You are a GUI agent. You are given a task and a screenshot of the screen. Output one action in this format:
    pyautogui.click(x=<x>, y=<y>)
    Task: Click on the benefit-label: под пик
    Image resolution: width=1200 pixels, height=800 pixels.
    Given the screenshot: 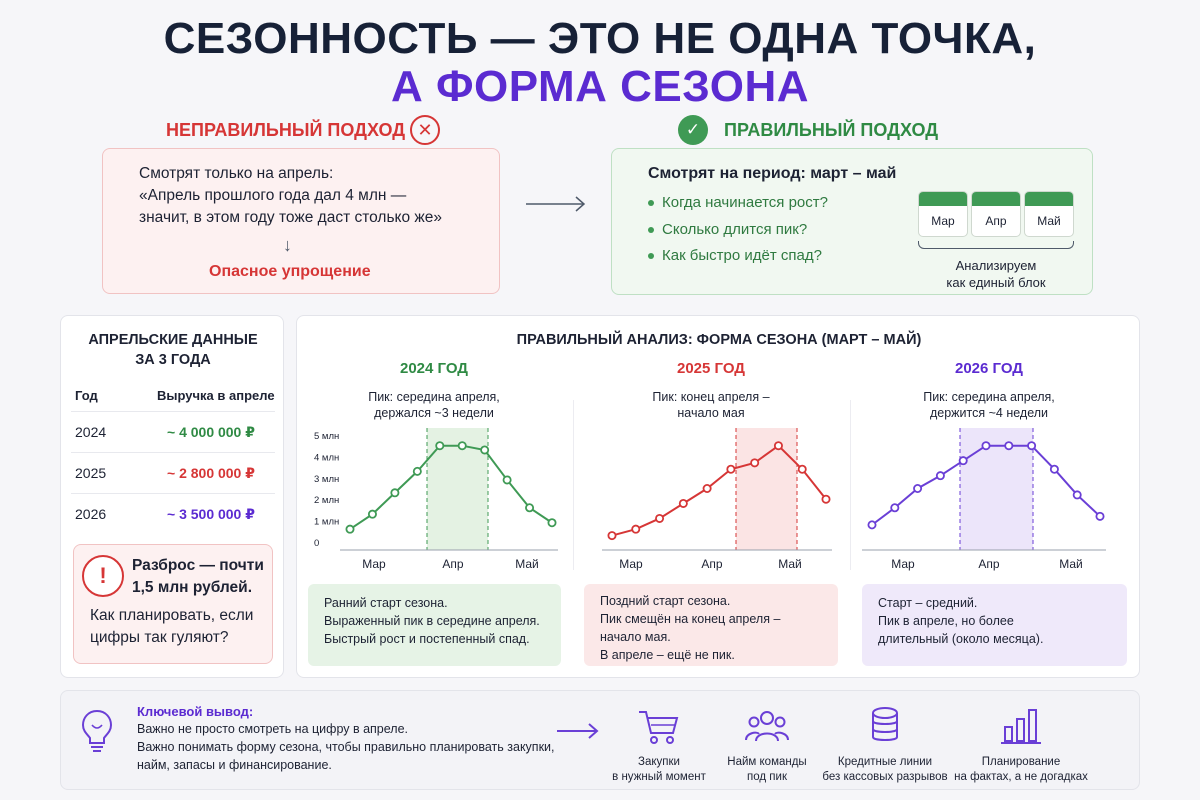 What is the action you would take?
    pyautogui.click(x=767, y=777)
    